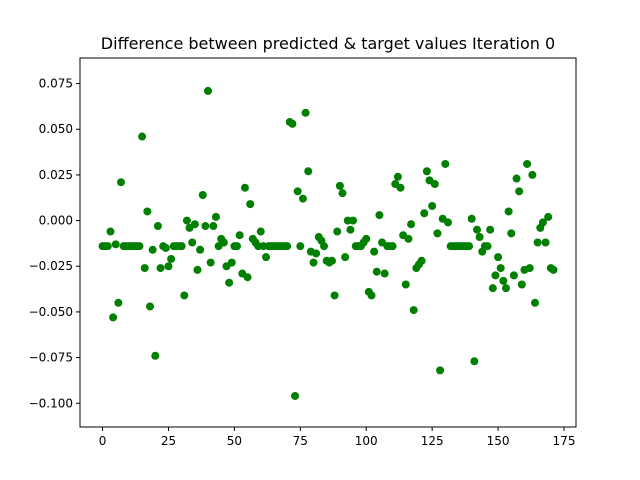  Describe the element at coordinates (432, 441) in the screenshot. I see `x-tick-label: 125` at that location.